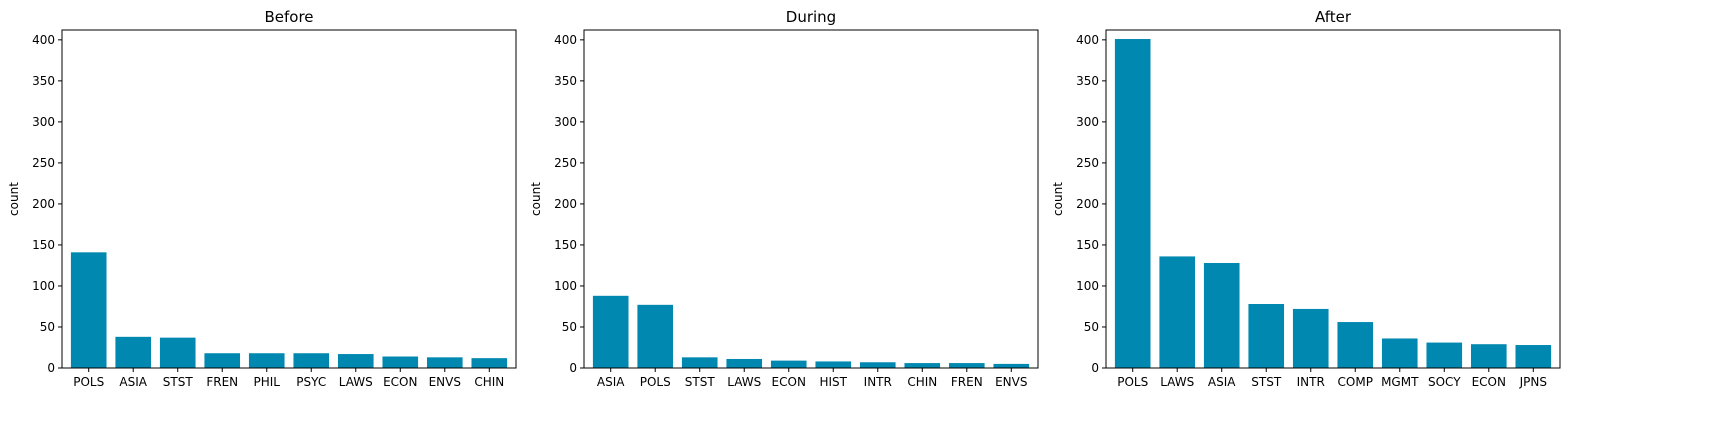 This screenshot has height=435, width=1713. I want to click on bar-socy, so click(1444, 355).